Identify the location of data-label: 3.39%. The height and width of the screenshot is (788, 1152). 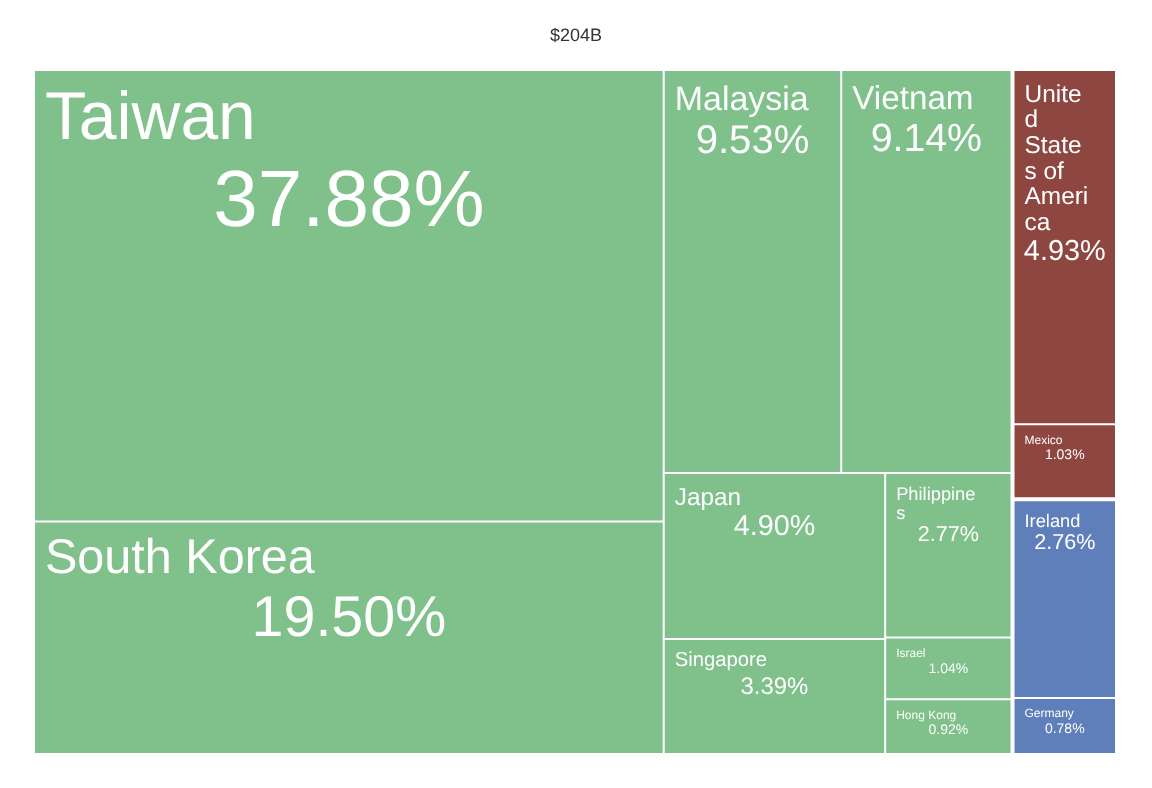
(775, 685).